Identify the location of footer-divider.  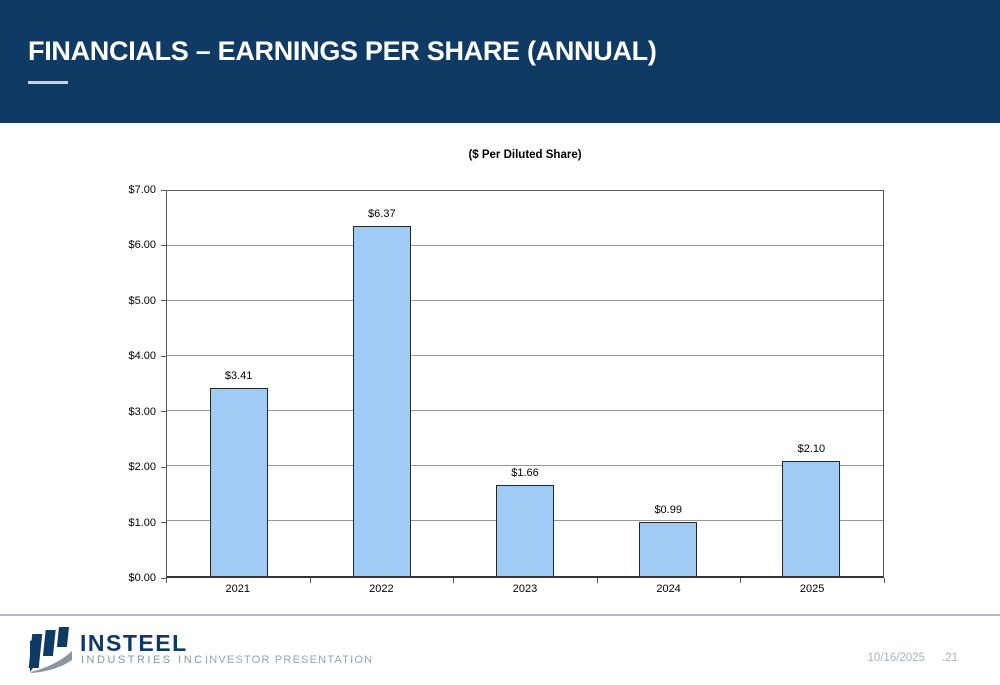
(500, 615).